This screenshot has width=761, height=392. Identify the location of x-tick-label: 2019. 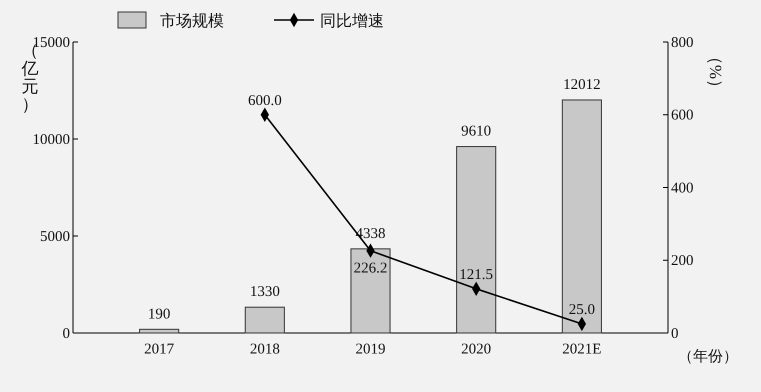
(371, 350).